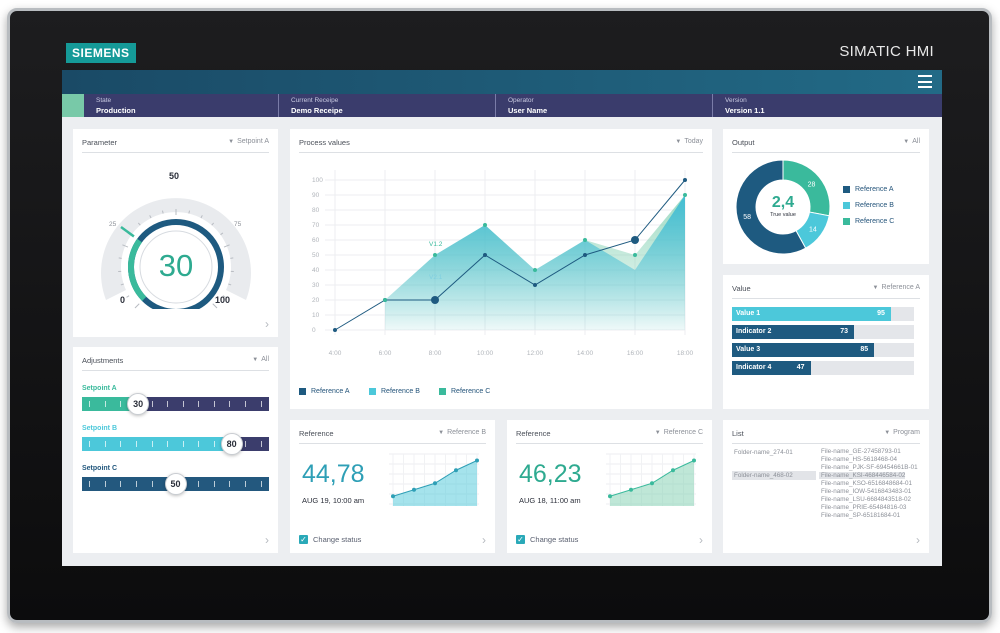  What do you see at coordinates (763, 452) in the screenshot?
I see `folder-item: Folder-name_274-01` at bounding box center [763, 452].